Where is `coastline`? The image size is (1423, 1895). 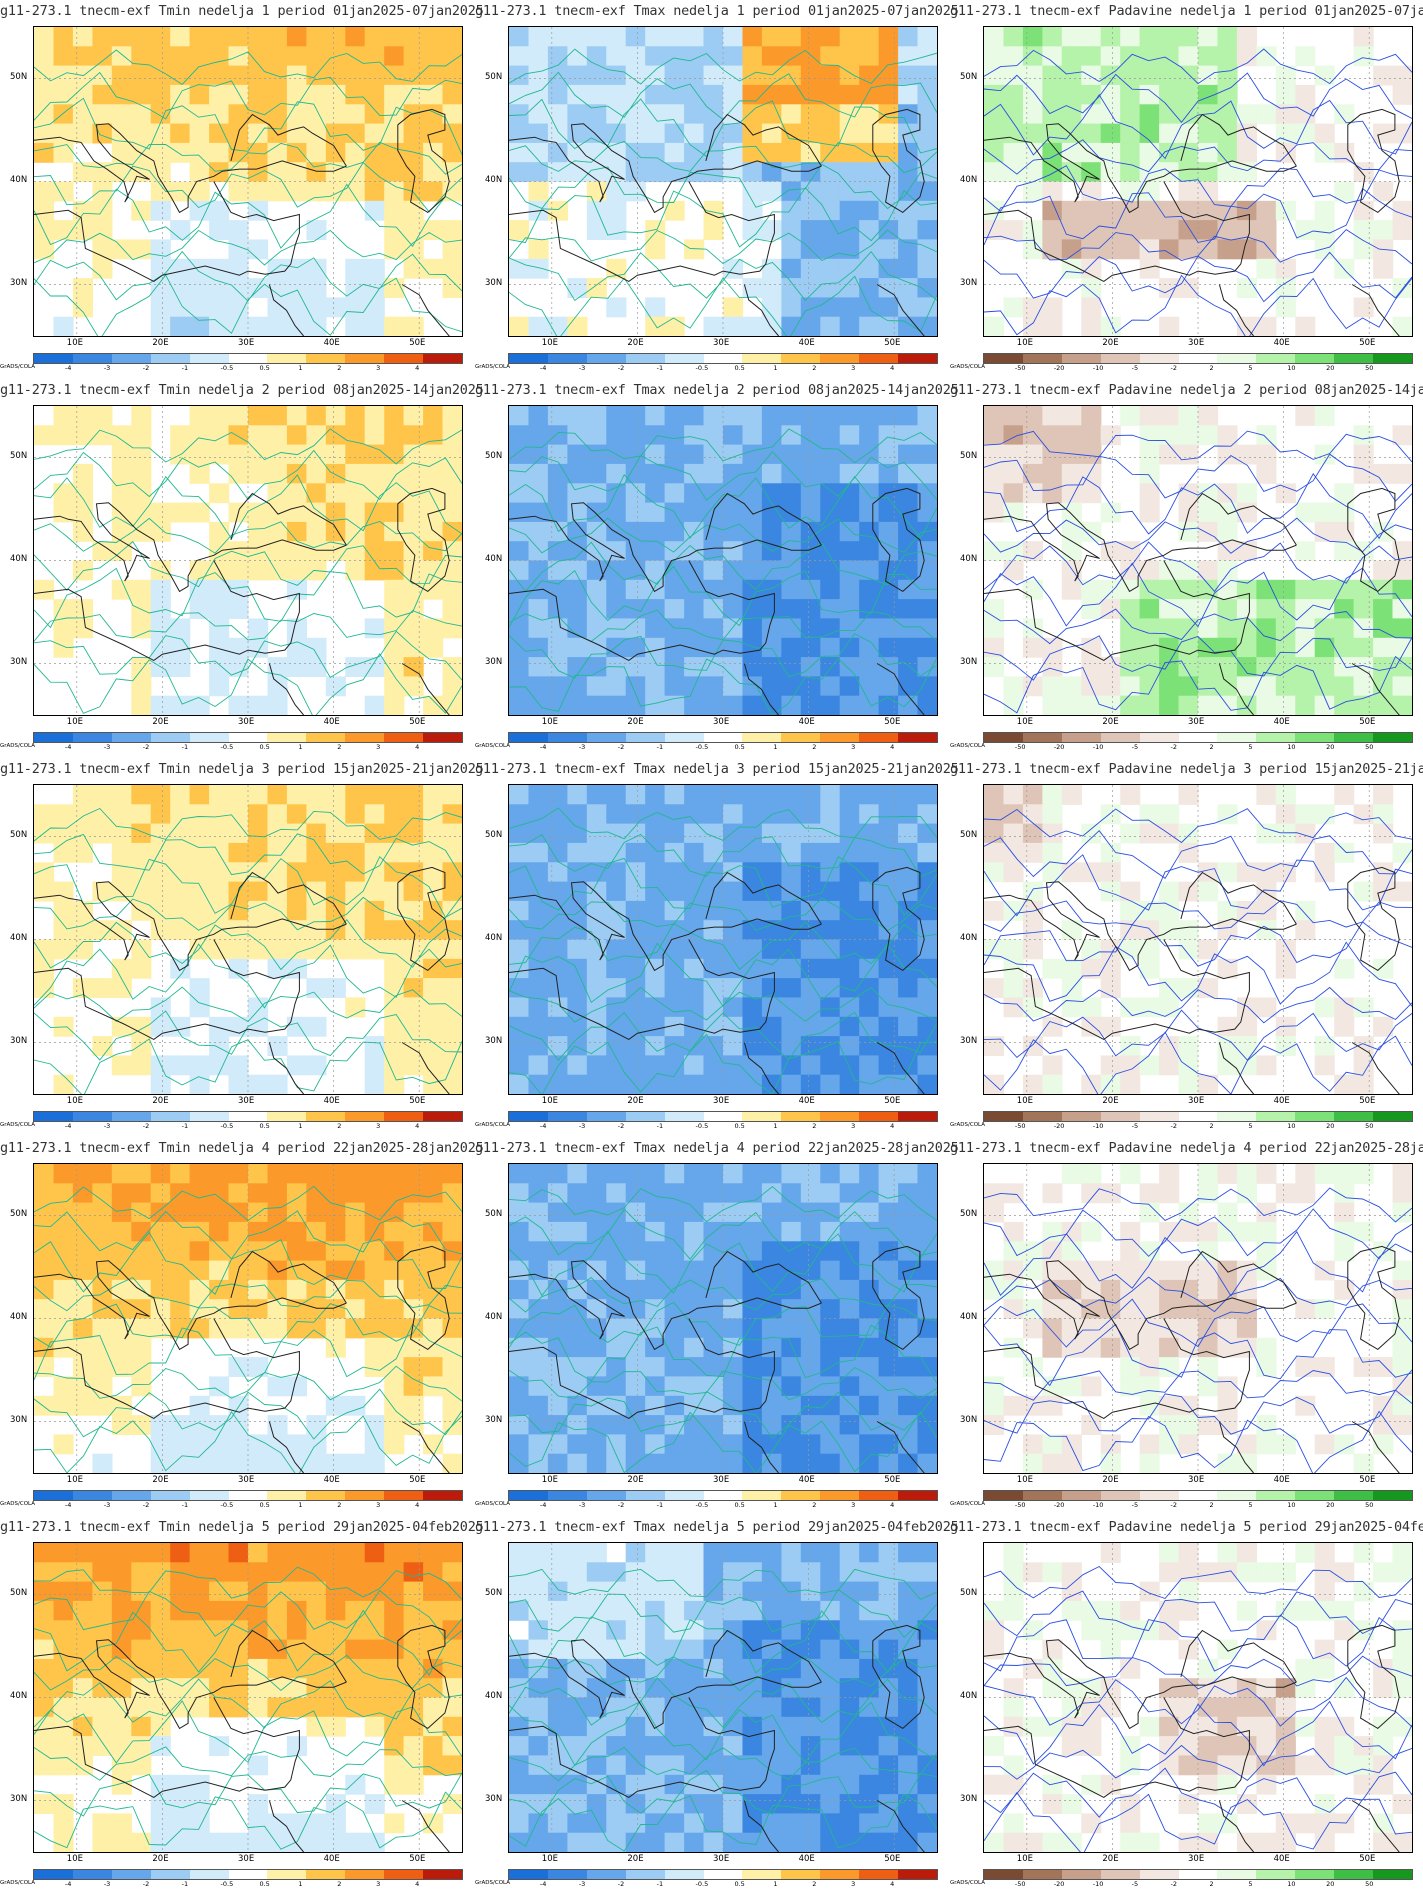
coastline is located at coordinates (761, 1068).